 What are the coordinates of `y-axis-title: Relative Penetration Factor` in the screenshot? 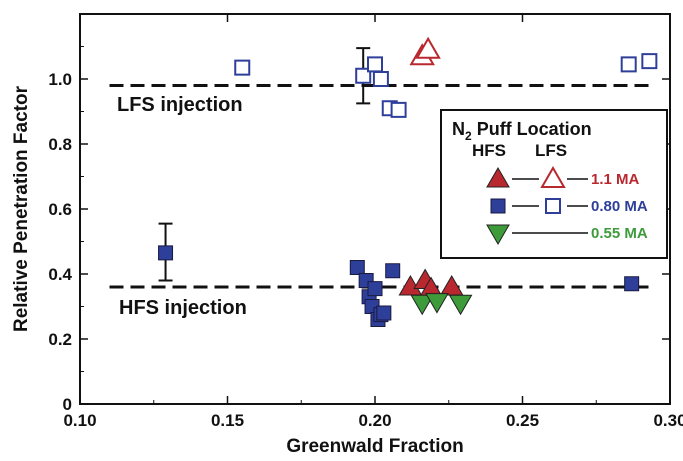 It's located at (21, 208).